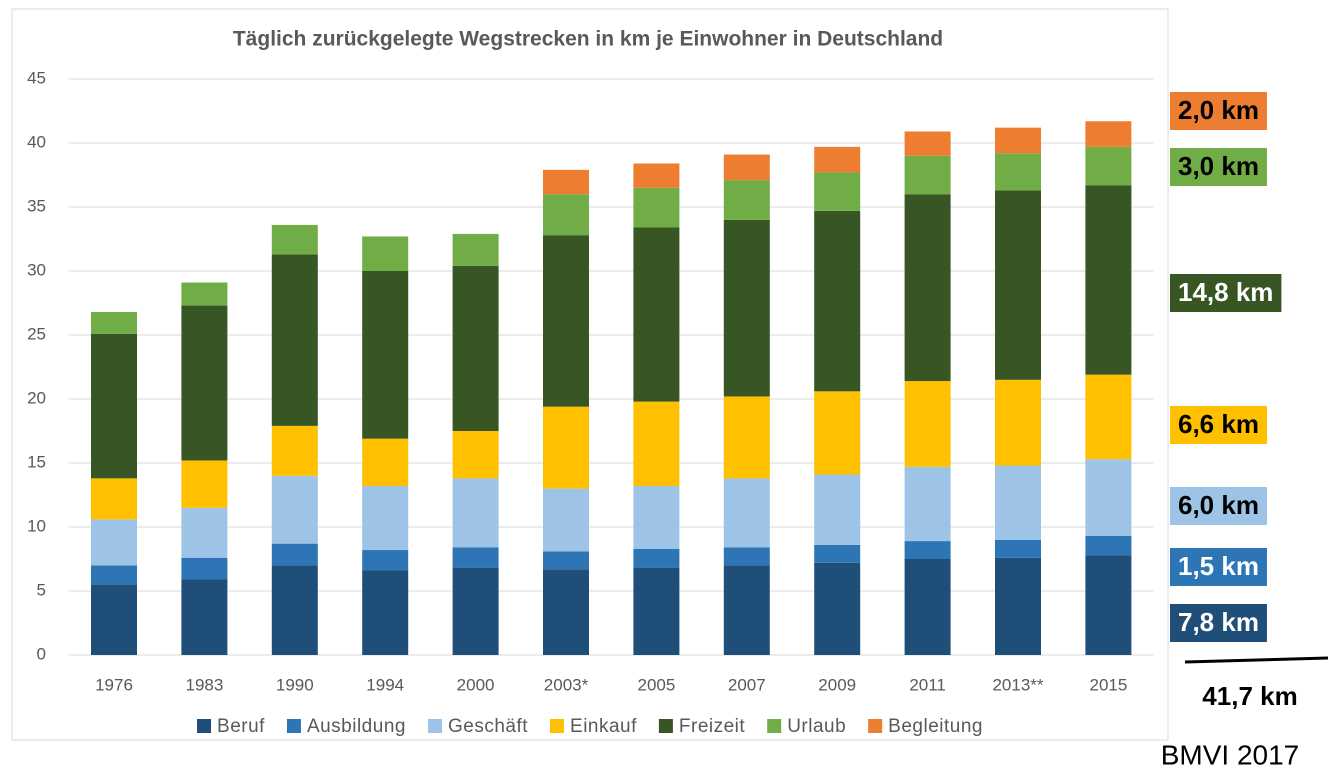 The height and width of the screenshot is (771, 1329). Describe the element at coordinates (204, 684) in the screenshot. I see `x-tick-label: 1983` at that location.